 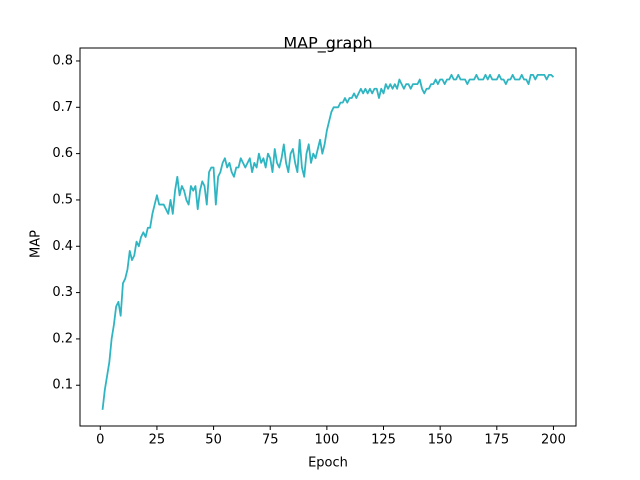 What do you see at coordinates (383, 440) in the screenshot?
I see `x-tick-label: 125` at bounding box center [383, 440].